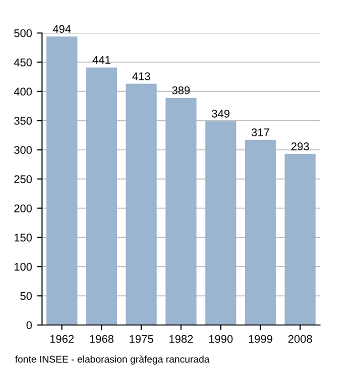 The height and width of the screenshot is (373, 350). Describe the element at coordinates (23, 62) in the screenshot. I see `y-tick-label: 450` at that location.